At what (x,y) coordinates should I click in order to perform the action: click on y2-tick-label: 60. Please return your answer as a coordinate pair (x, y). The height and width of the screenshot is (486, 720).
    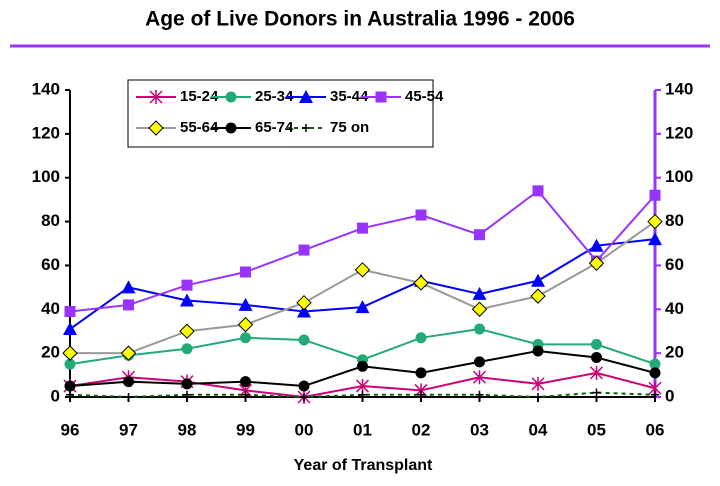
    Looking at the image, I should click on (674, 264).